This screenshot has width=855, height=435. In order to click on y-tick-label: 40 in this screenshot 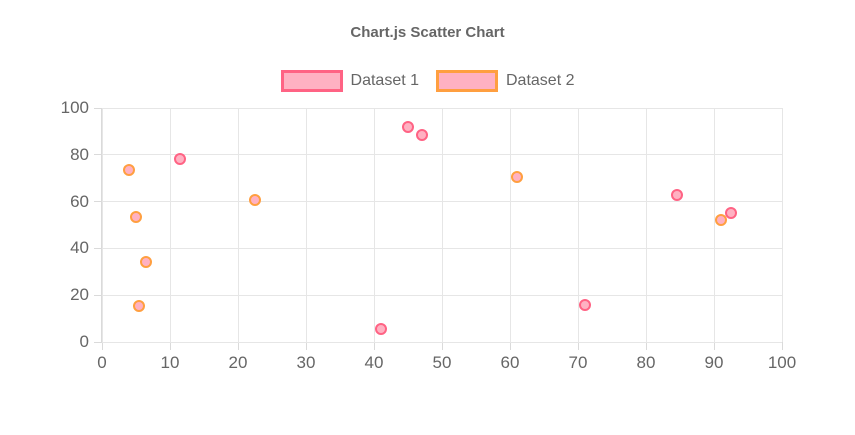, I will do `click(79, 248)`.